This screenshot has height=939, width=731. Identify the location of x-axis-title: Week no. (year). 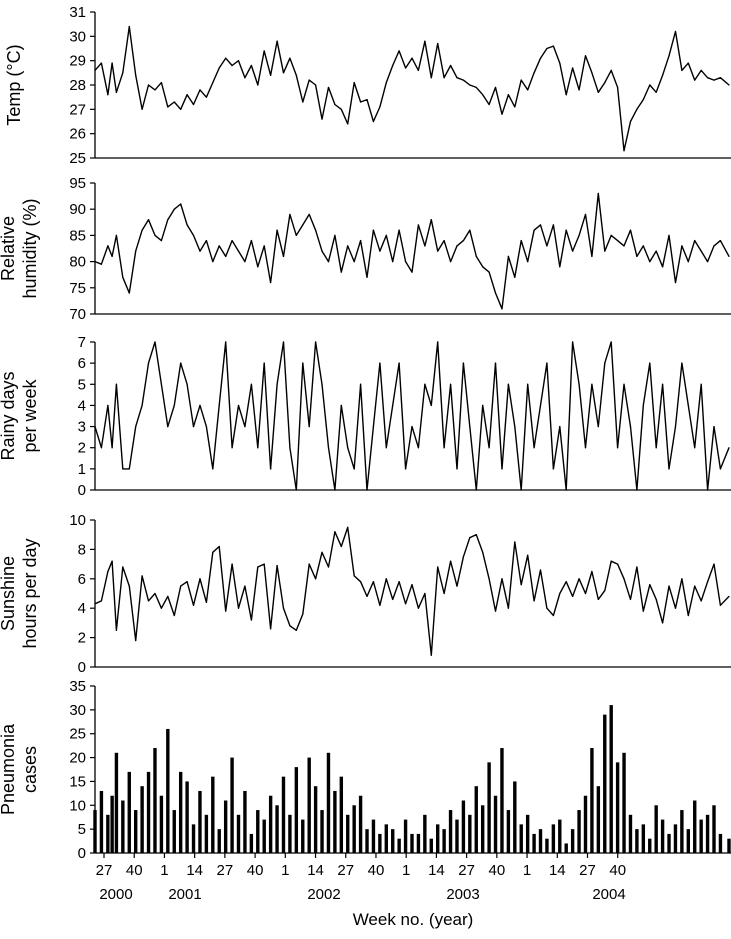
(413, 919).